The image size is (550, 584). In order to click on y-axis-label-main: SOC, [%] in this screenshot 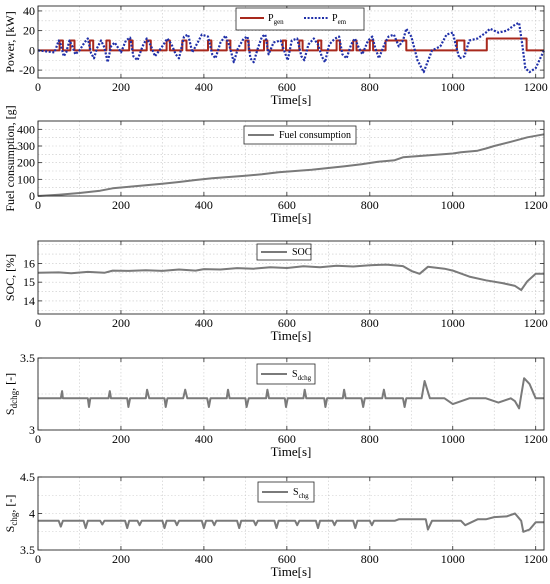, I will do `click(10, 277)`.